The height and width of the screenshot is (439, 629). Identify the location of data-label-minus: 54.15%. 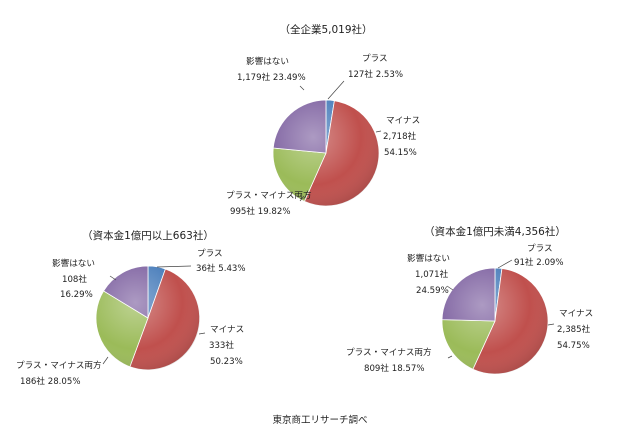
(400, 153).